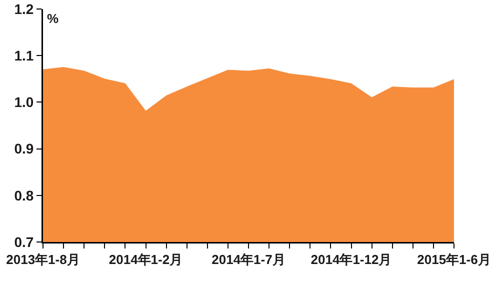 The width and height of the screenshot is (496, 284). What do you see at coordinates (24, 148) in the screenshot?
I see `y-tick-label: 0.9` at bounding box center [24, 148].